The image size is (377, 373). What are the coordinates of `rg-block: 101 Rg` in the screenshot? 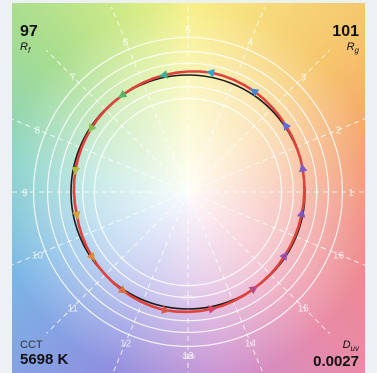 It's located at (345, 39).